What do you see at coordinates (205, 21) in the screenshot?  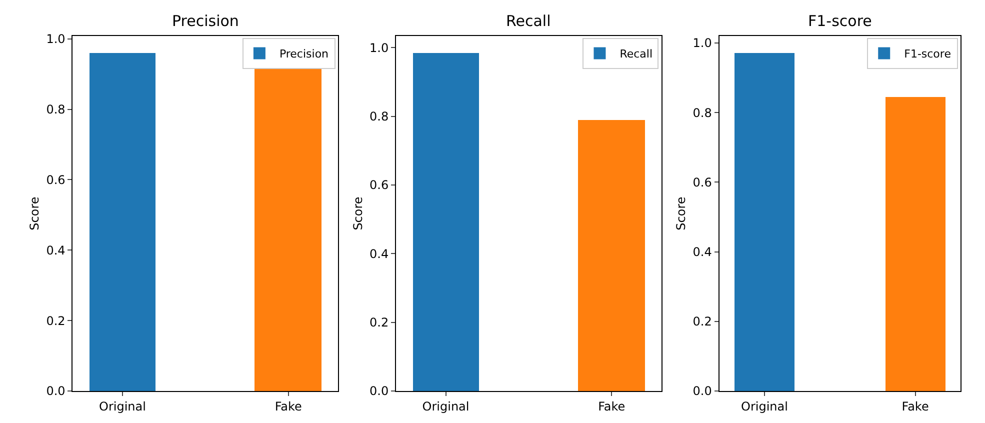 I see `chart-title: Precision` at bounding box center [205, 21].